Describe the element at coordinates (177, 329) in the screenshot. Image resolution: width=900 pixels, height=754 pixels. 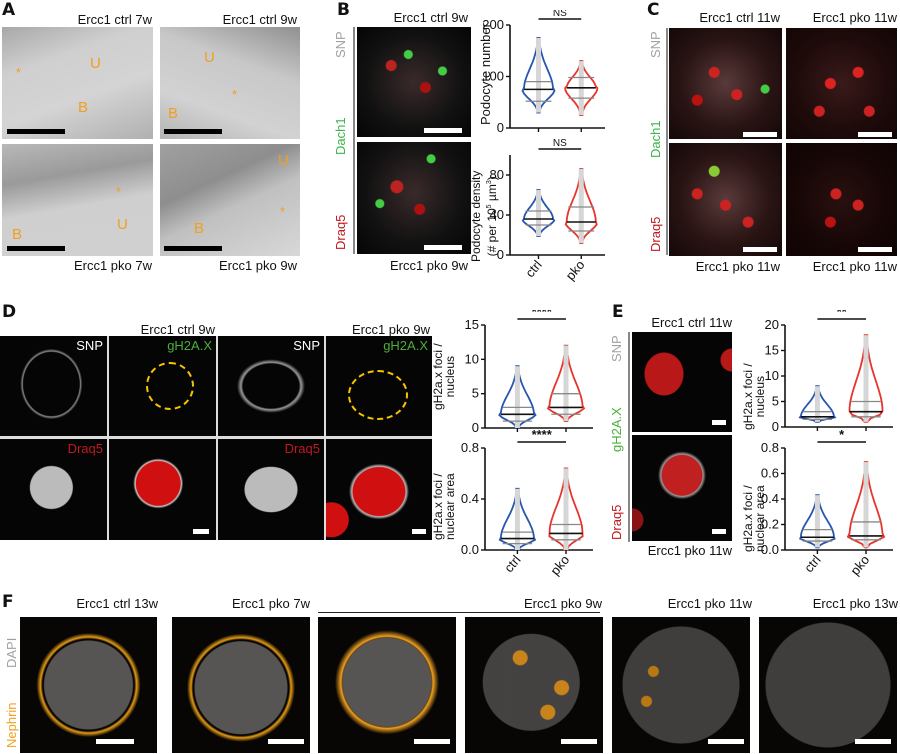
I see `caption-d-1: Ercc1 ctrl 9w` at that location.